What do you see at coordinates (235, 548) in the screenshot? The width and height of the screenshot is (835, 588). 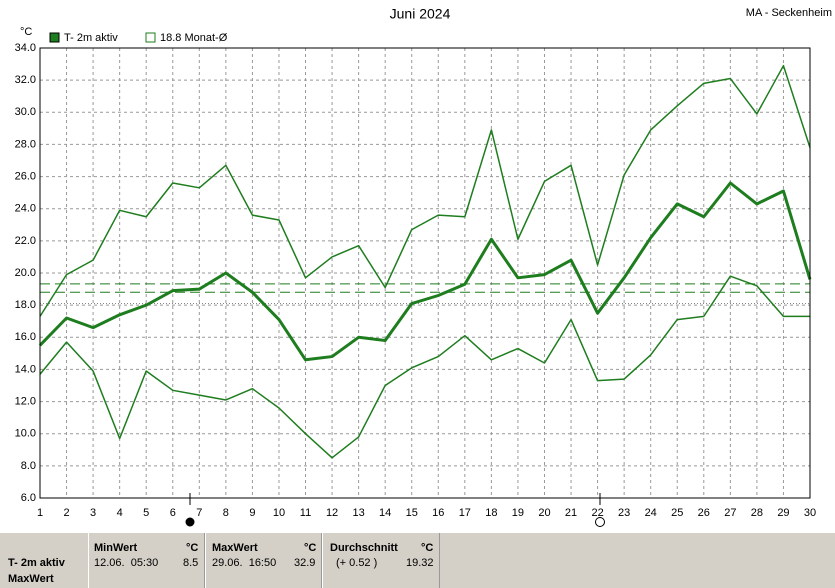 I see `stat-title: MaxWert` at bounding box center [235, 548].